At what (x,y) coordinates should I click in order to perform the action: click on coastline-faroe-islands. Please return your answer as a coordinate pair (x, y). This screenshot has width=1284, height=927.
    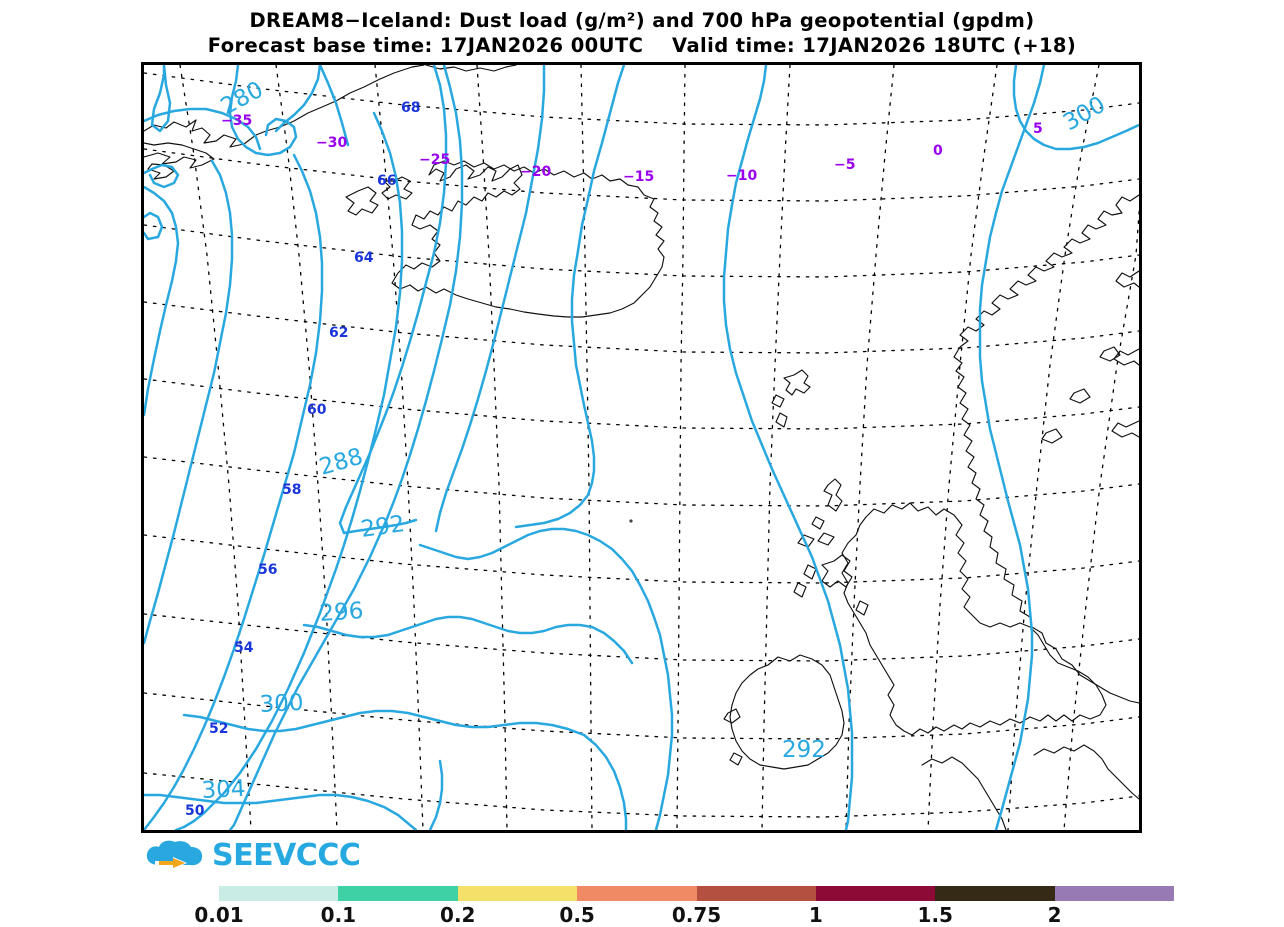
    Looking at the image, I should click on (791, 398).